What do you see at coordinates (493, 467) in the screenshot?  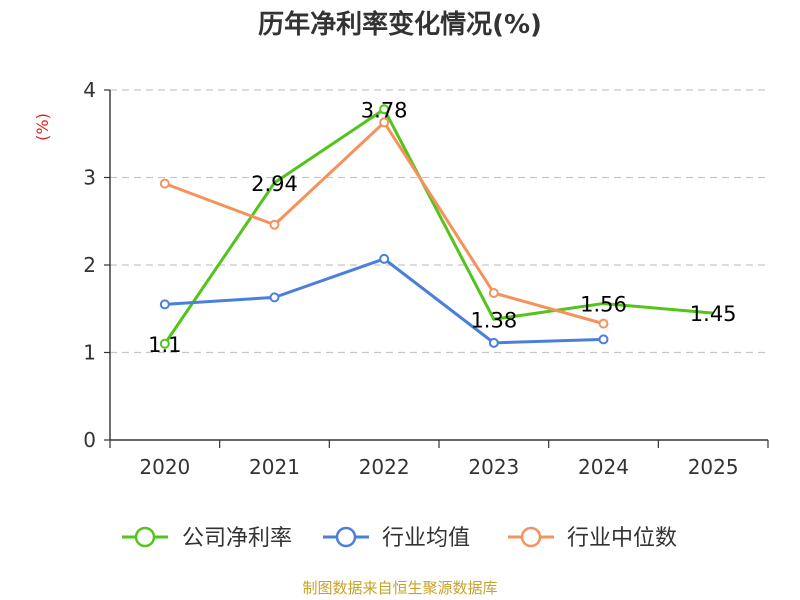 I see `x-tick-label: 2023` at bounding box center [493, 467].